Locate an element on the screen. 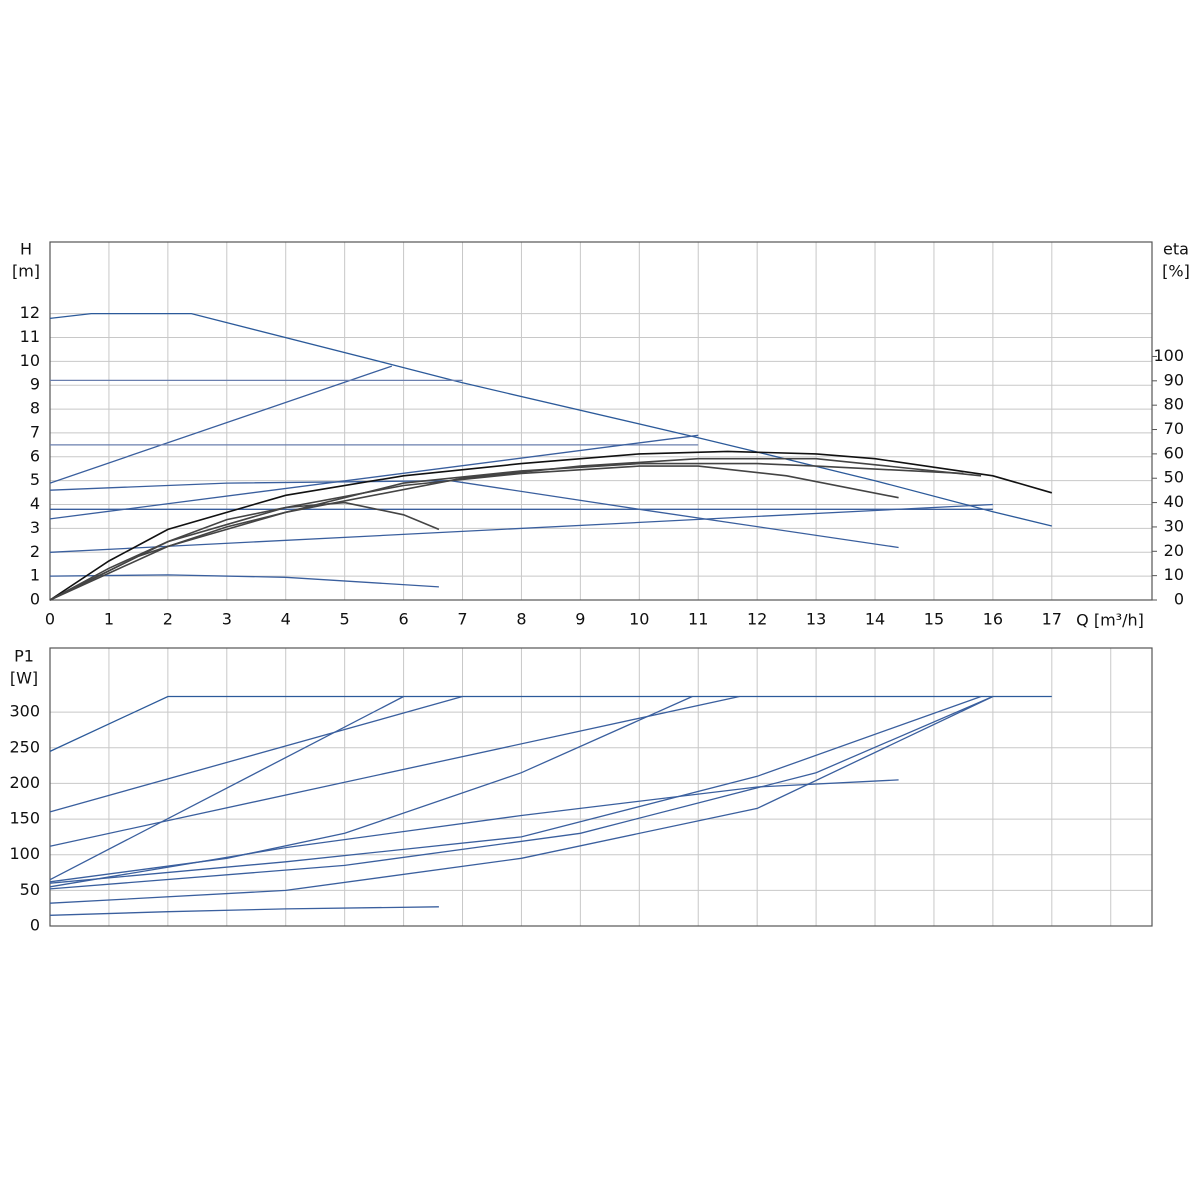 The image size is (1200, 1204). y-tick-label: 150 is located at coordinates (24, 818).